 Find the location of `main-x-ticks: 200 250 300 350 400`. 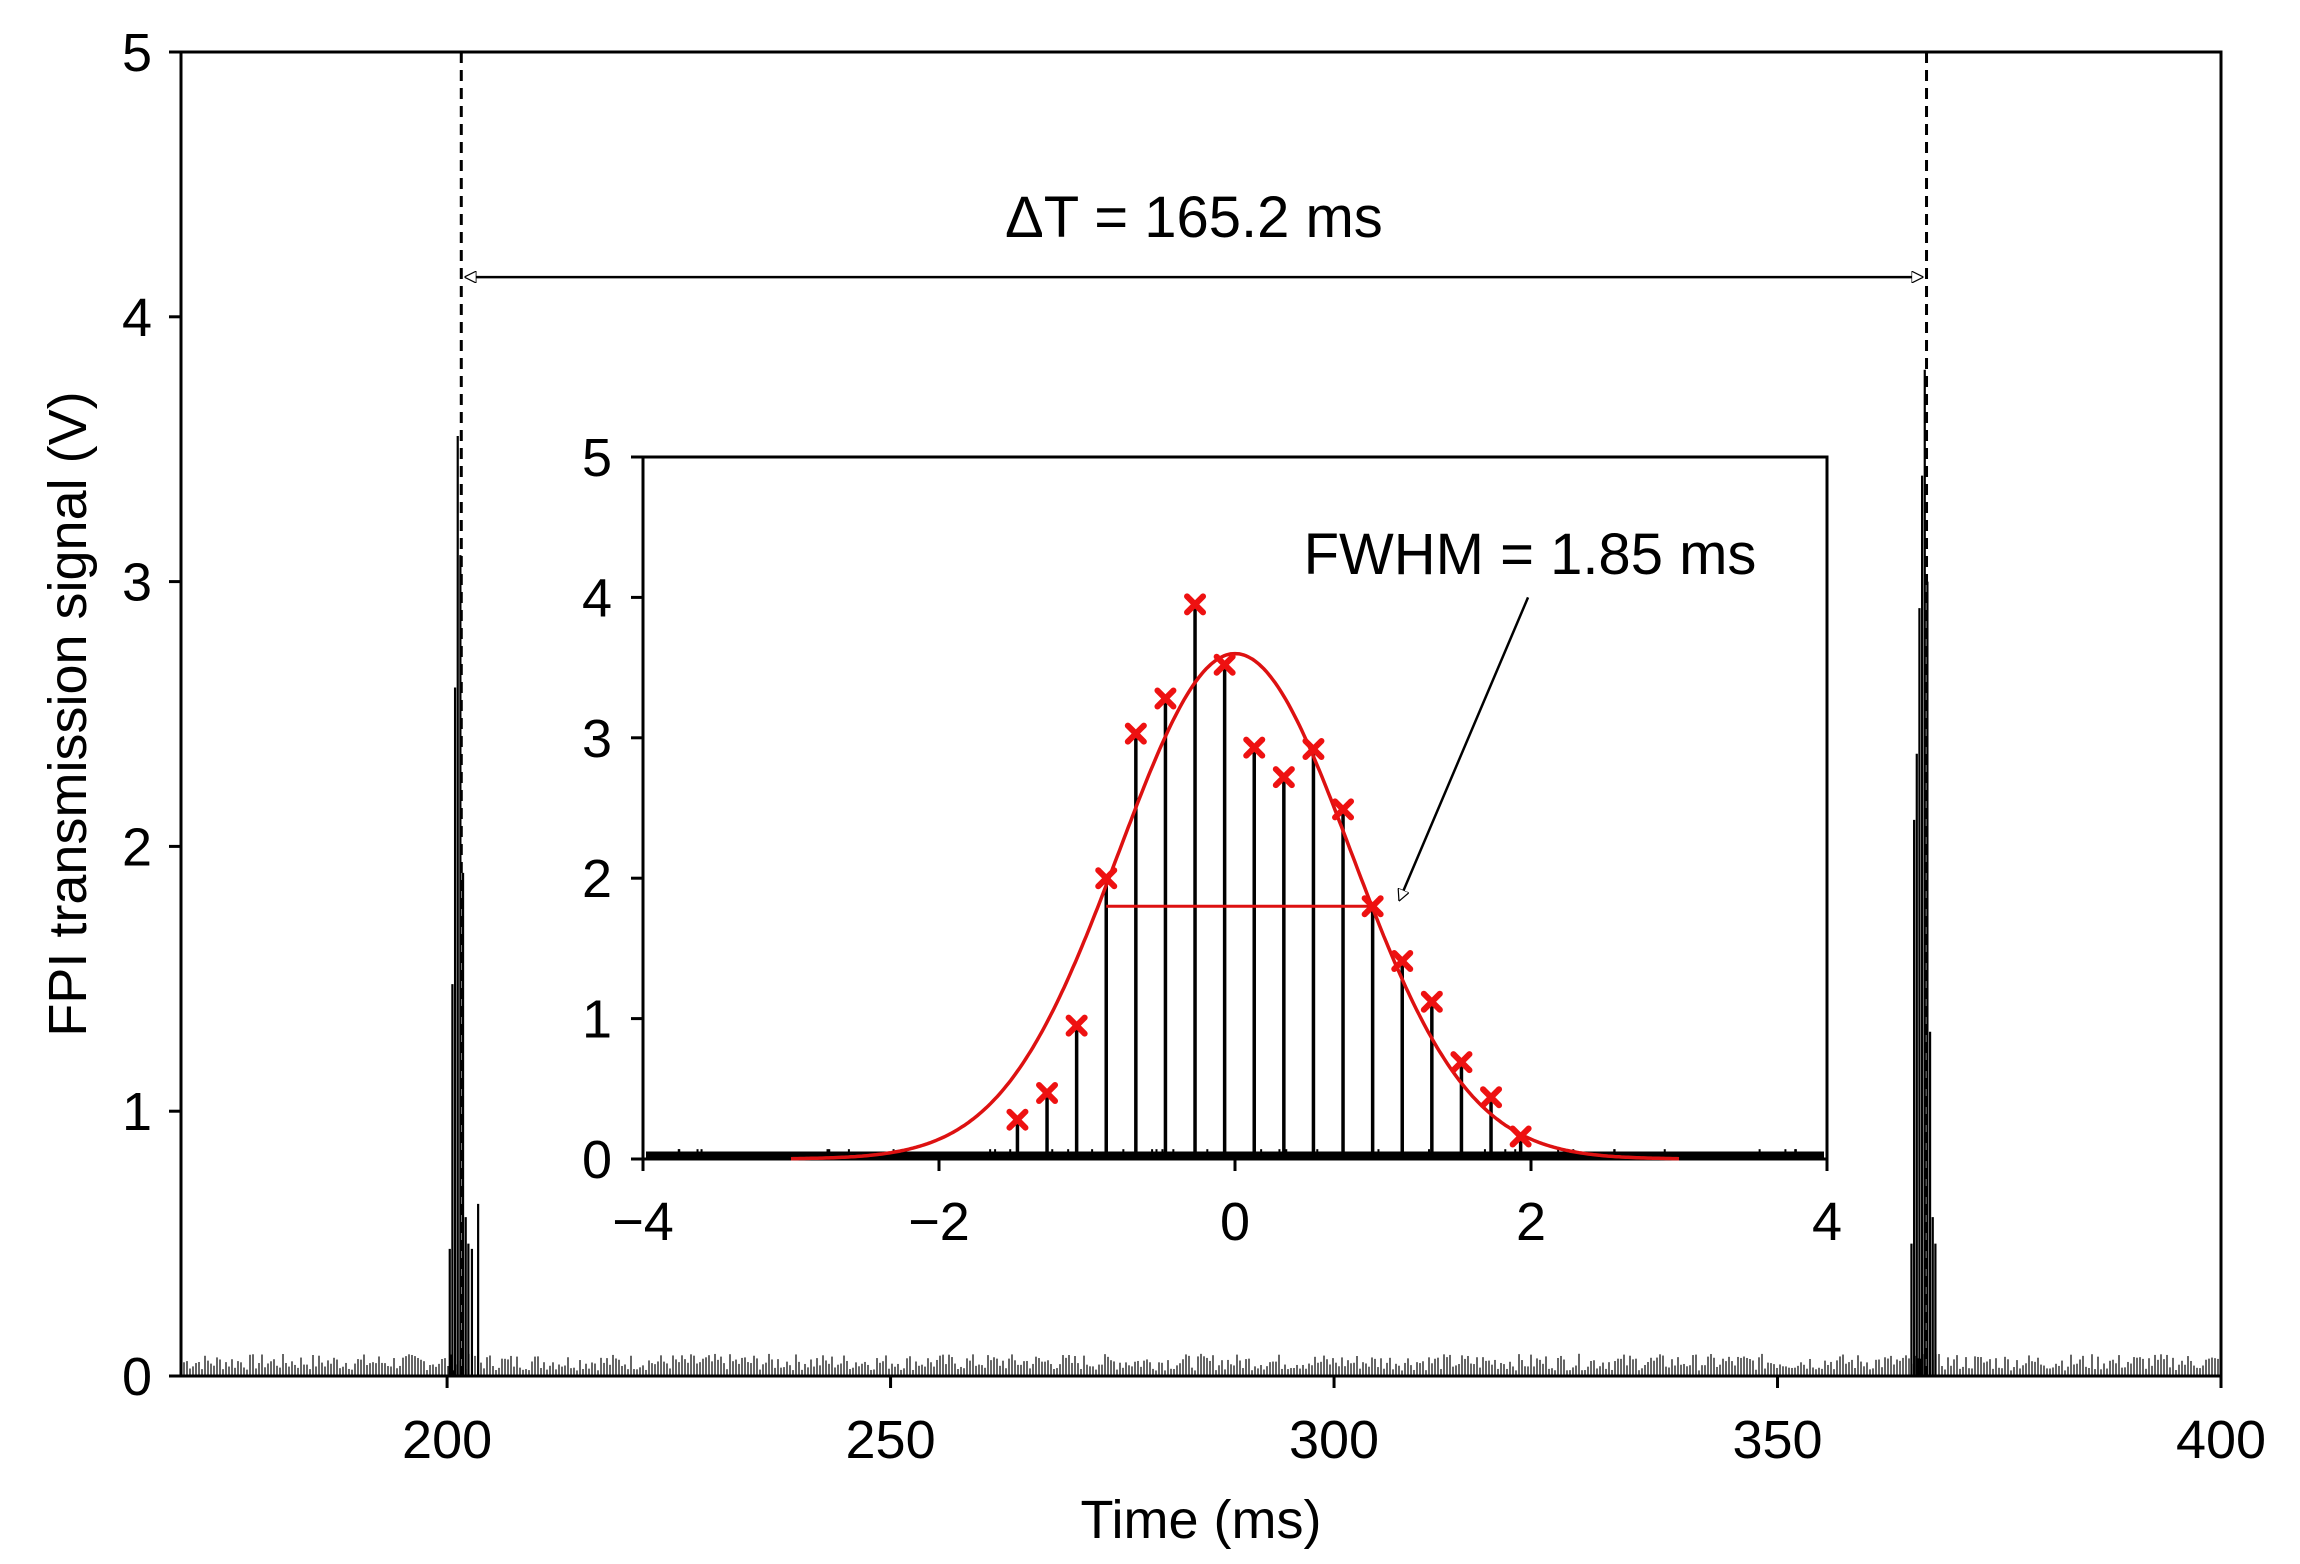

main-x-ticks: 200 250 300 350 400 is located at coordinates (1334, 1423).